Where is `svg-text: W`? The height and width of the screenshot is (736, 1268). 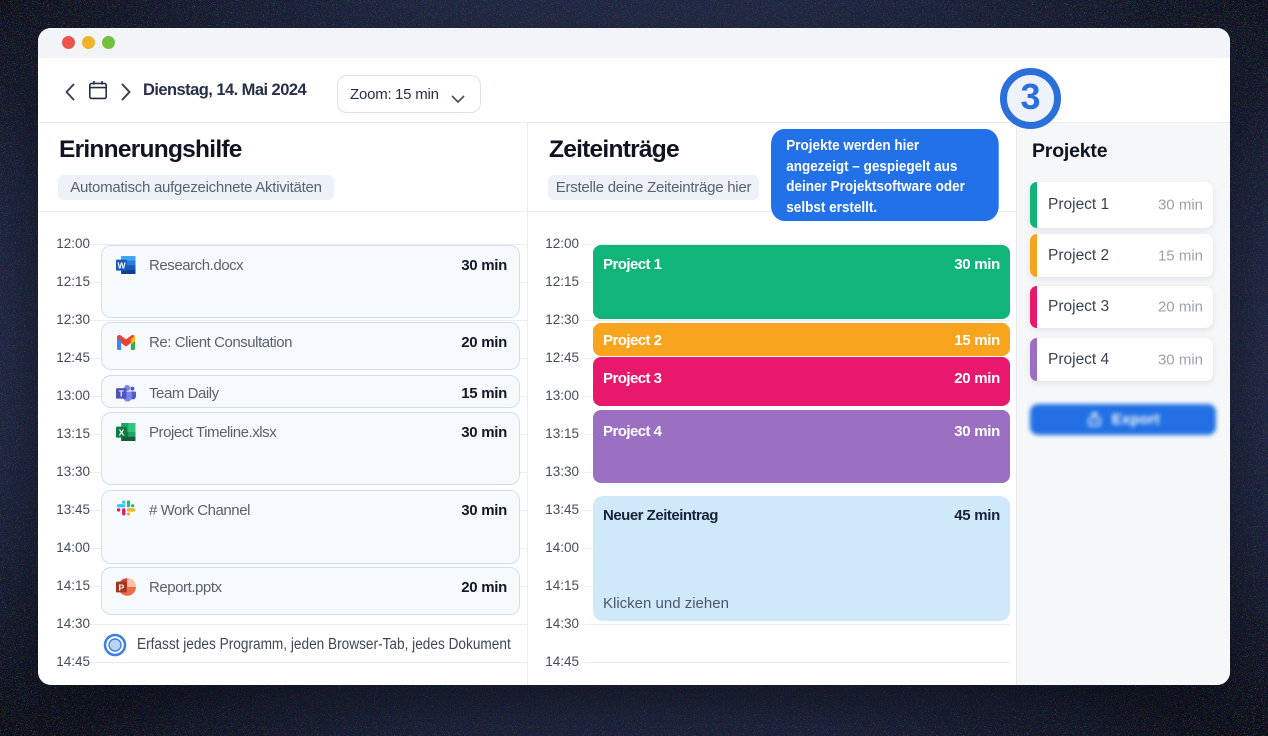 svg-text: W is located at coordinates (121, 265).